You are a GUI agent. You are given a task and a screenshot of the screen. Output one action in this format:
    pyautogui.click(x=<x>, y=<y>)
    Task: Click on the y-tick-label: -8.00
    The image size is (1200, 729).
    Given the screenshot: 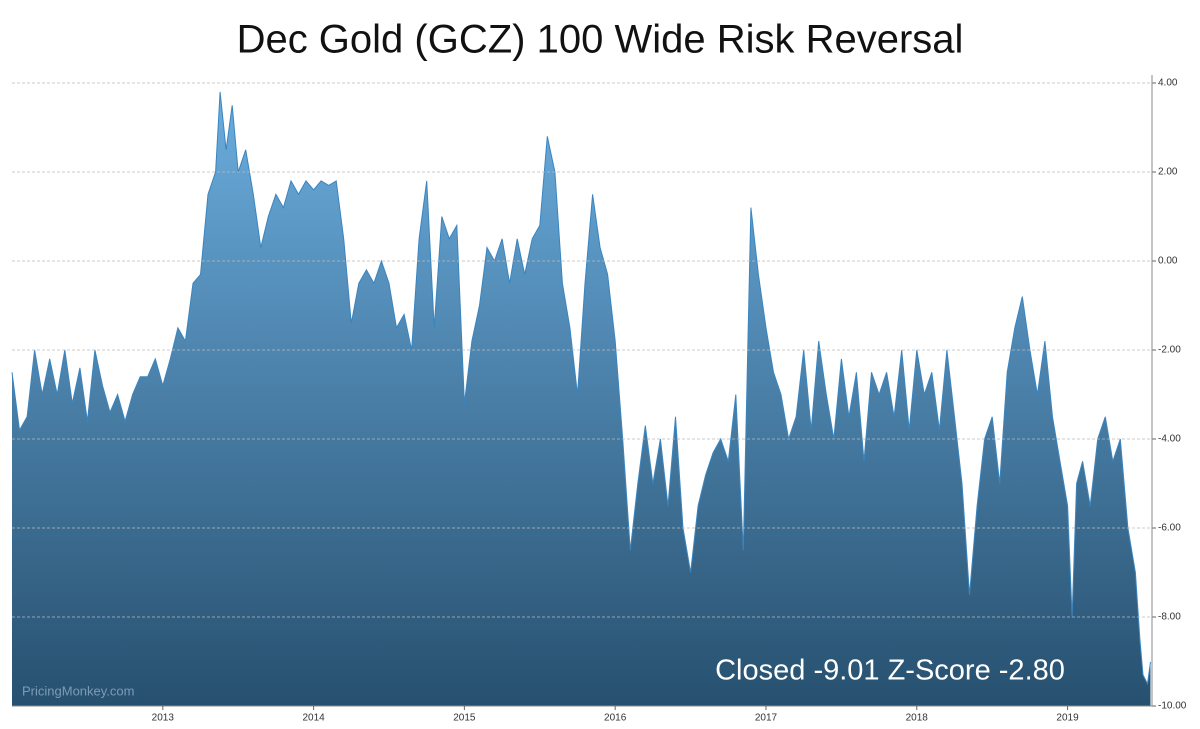 What is the action you would take?
    pyautogui.click(x=1169, y=617)
    